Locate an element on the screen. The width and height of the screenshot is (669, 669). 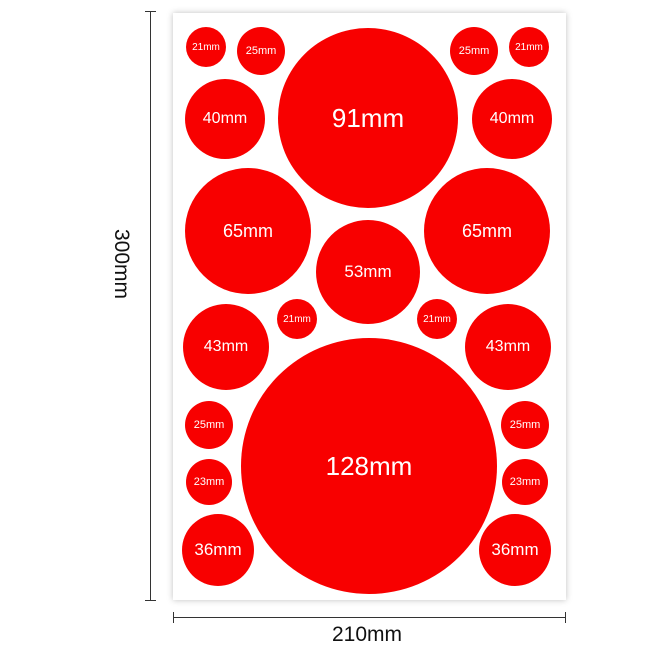
circle-sticker: 53mm is located at coordinates (368, 272).